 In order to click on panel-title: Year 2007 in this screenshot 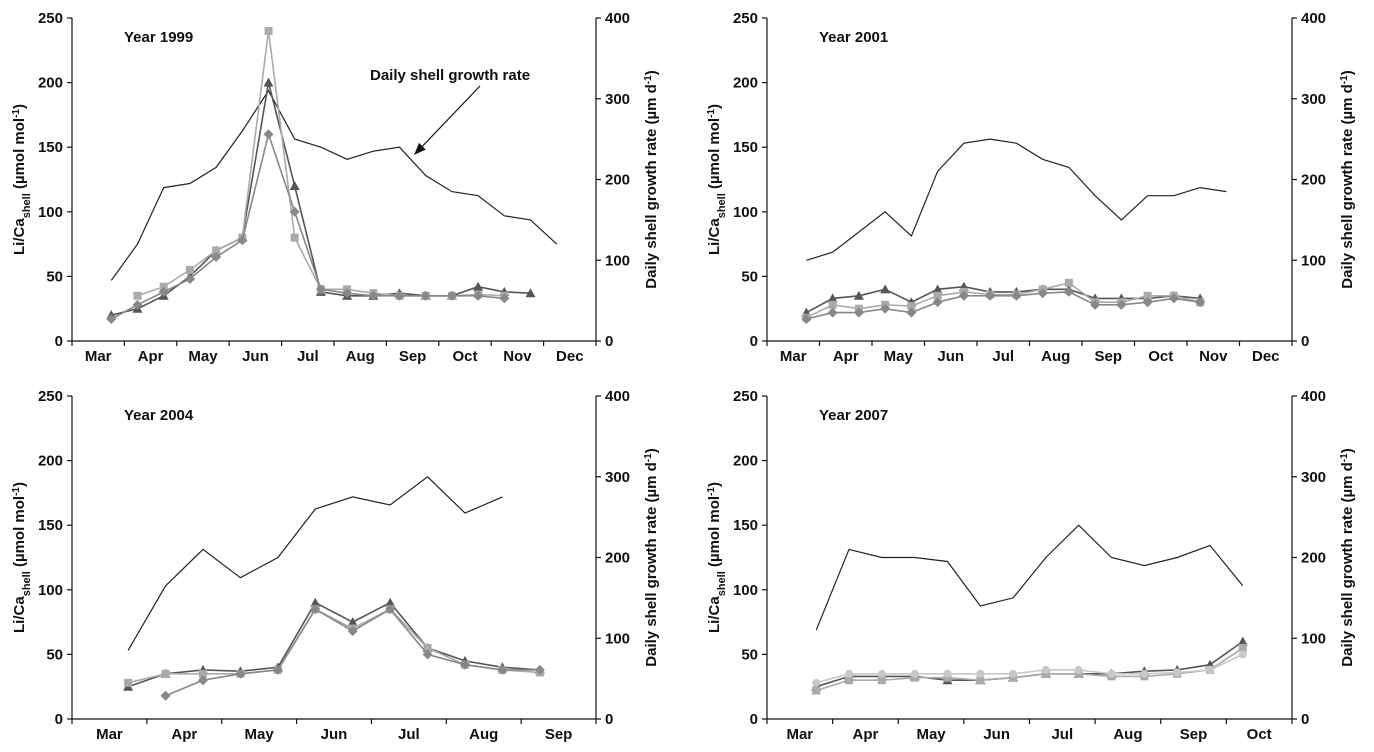, I will do `click(853, 415)`.